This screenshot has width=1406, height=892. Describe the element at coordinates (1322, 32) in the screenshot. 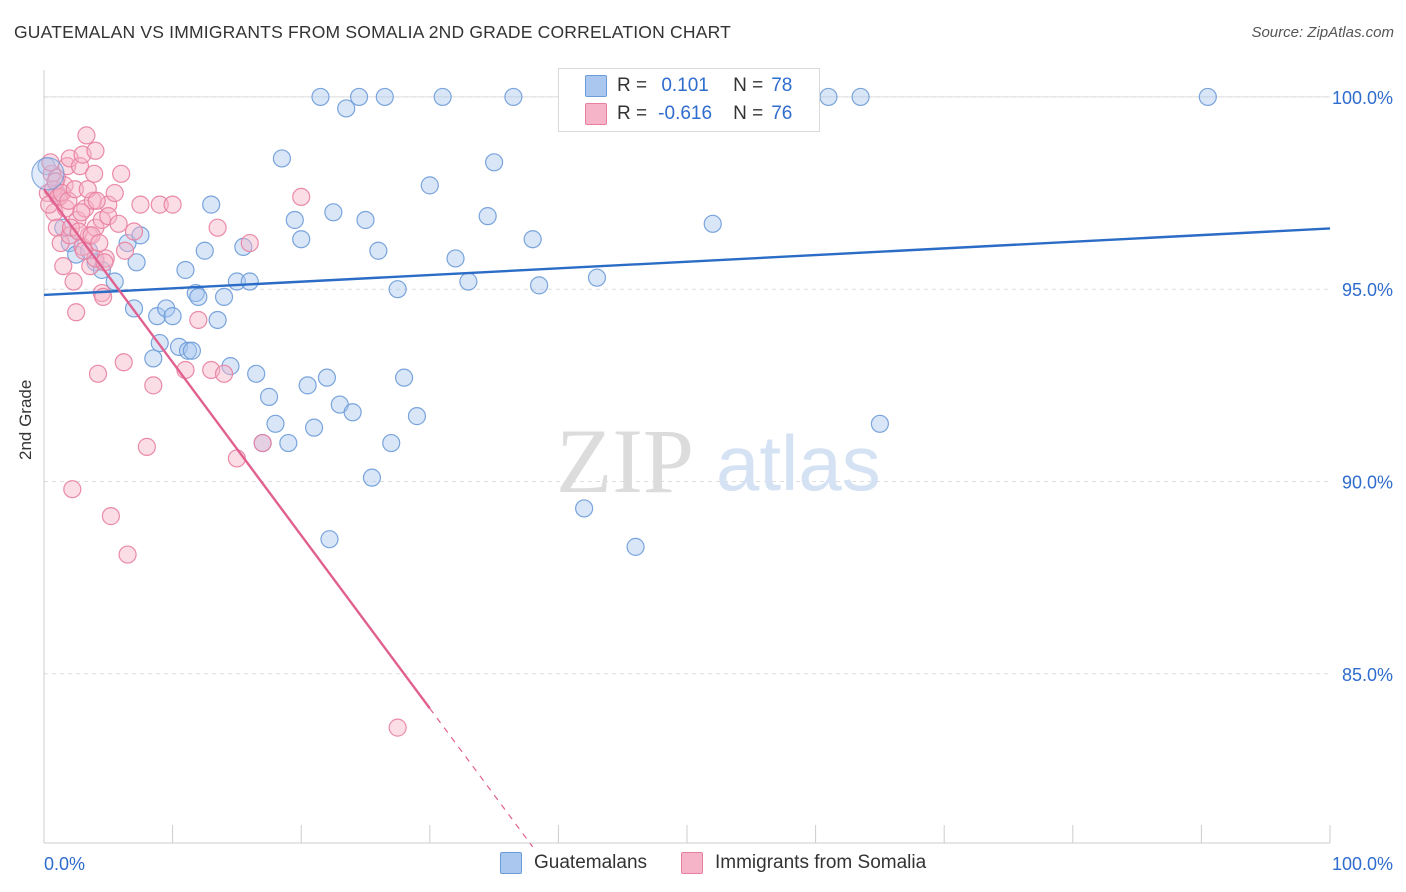

I see `source-label: Source: ZipAtlas.com` at that location.